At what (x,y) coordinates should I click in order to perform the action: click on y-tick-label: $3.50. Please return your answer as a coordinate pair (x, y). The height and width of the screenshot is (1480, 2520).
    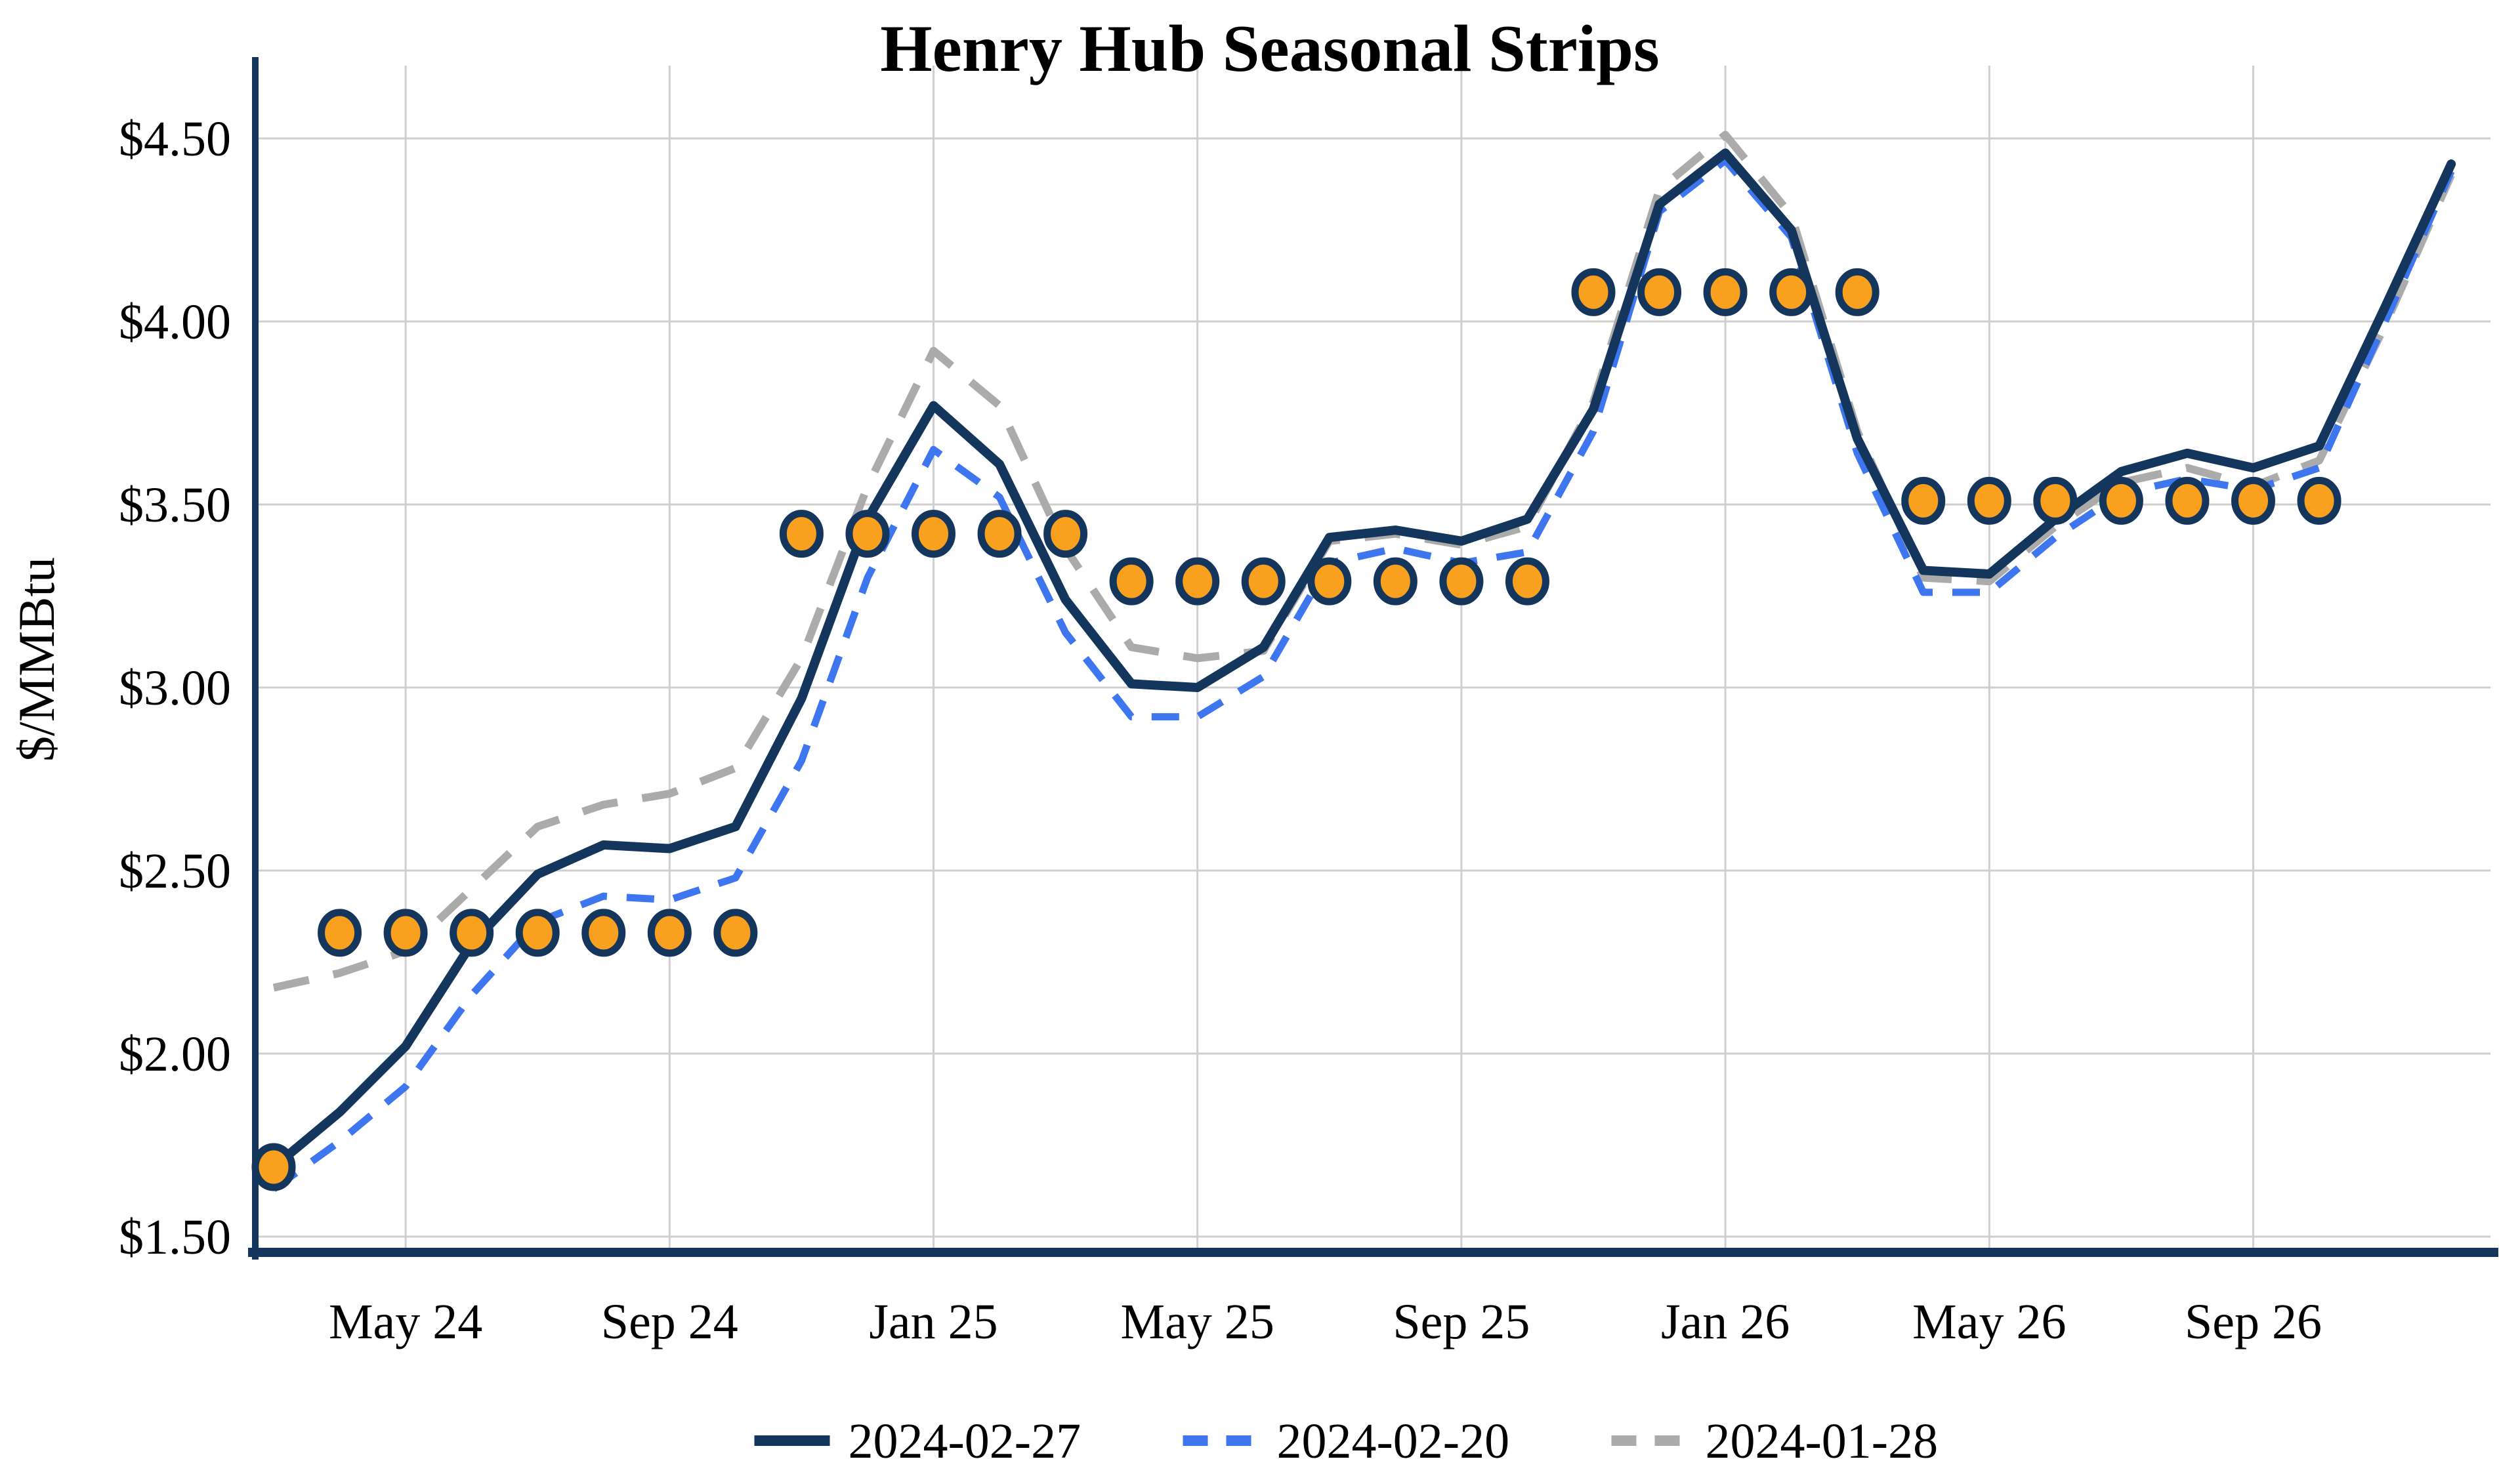
    Looking at the image, I should click on (175, 505).